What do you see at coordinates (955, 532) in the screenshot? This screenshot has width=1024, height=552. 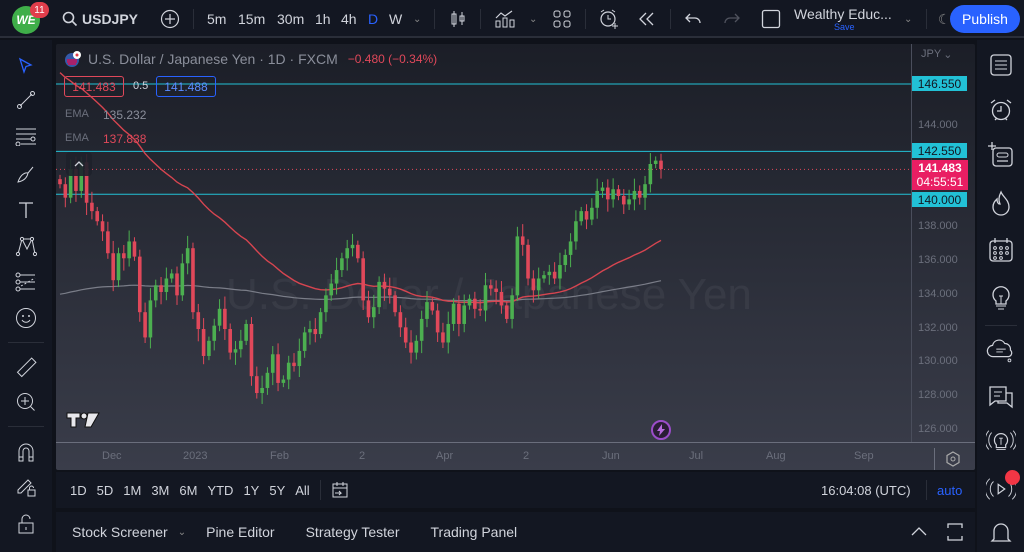 I see `maximize-panel-icon` at bounding box center [955, 532].